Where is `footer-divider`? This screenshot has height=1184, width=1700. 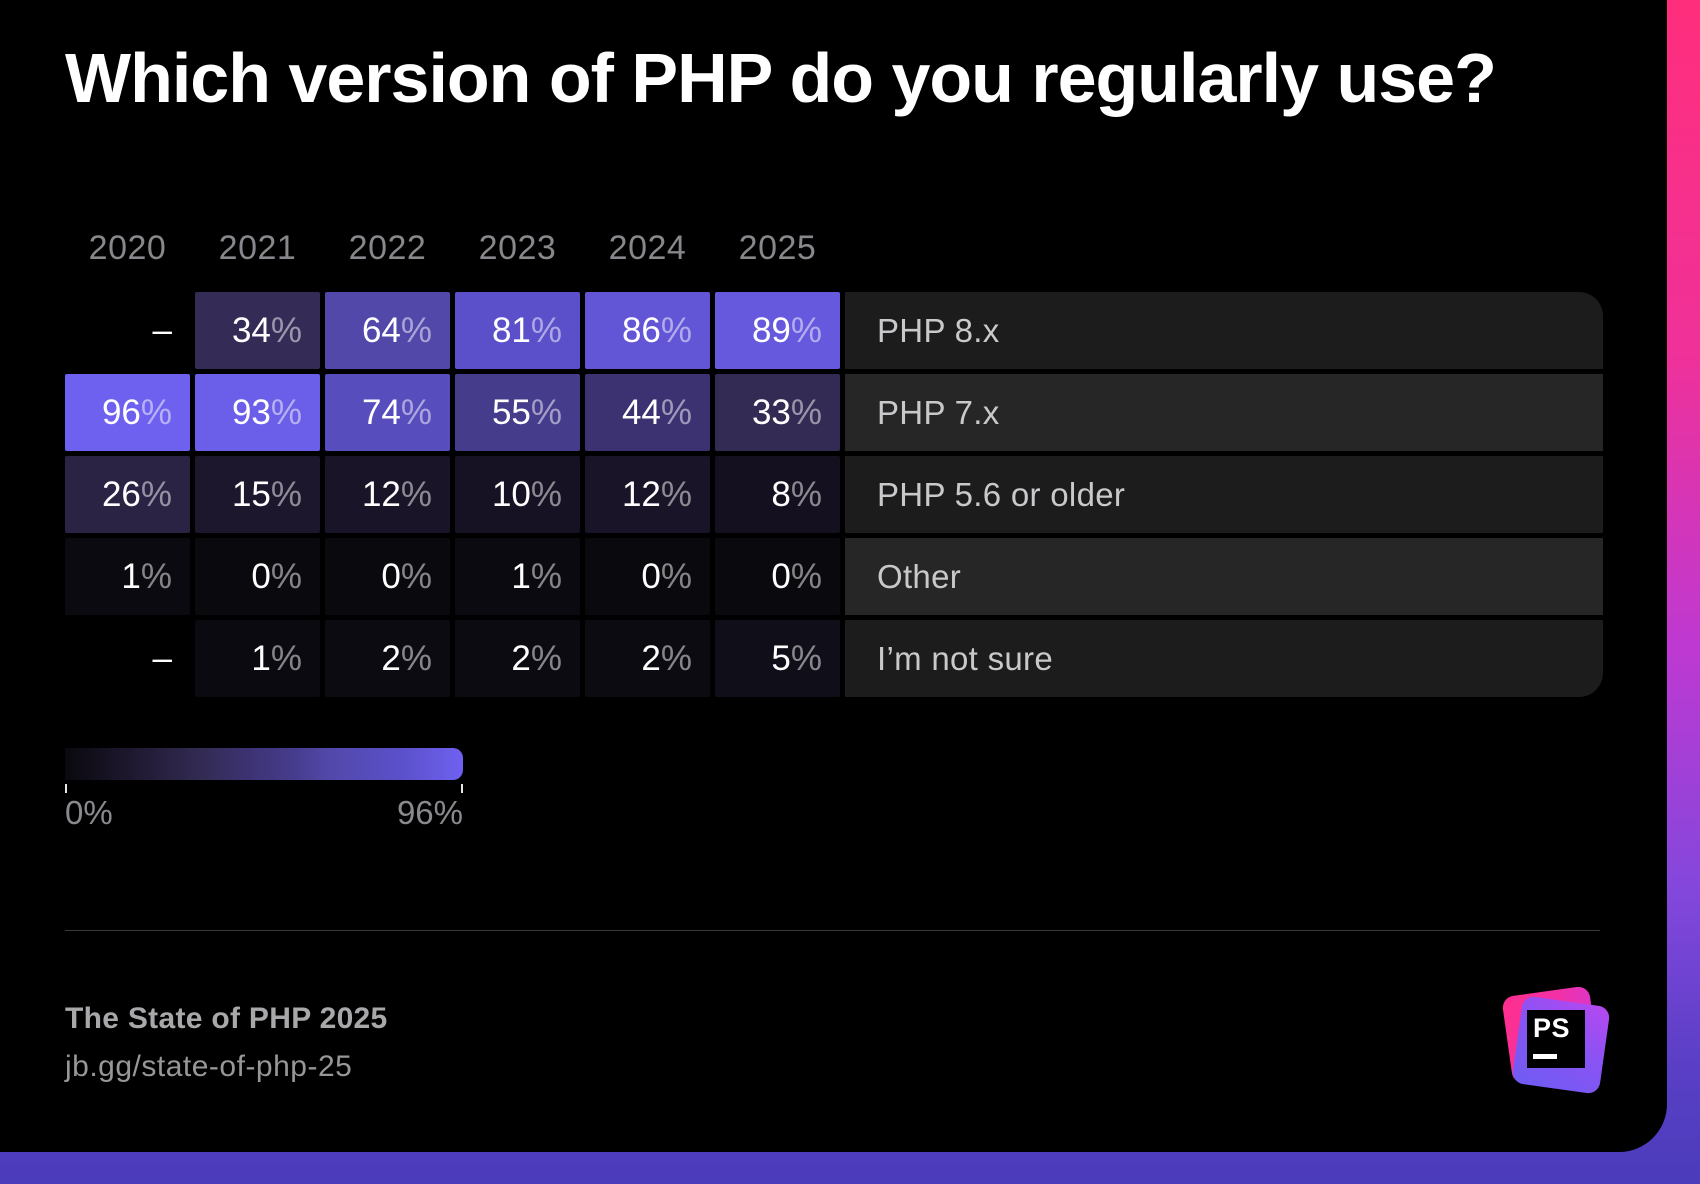 footer-divider is located at coordinates (832, 930).